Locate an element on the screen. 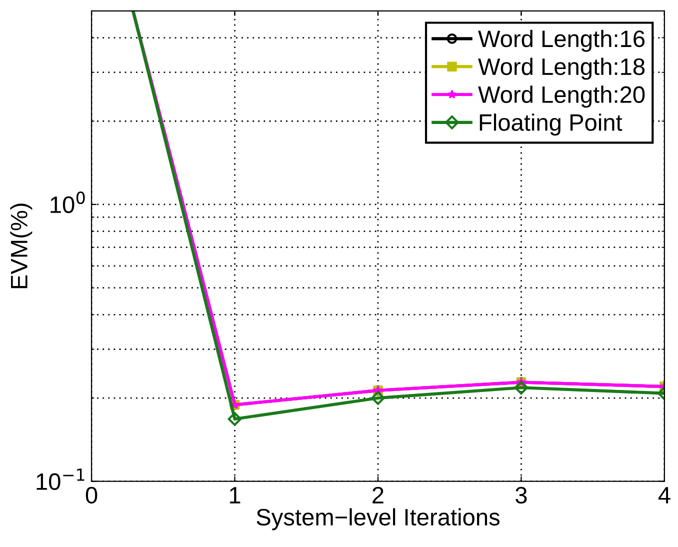  y-axis-title: EVM(%) is located at coordinates (21, 246).